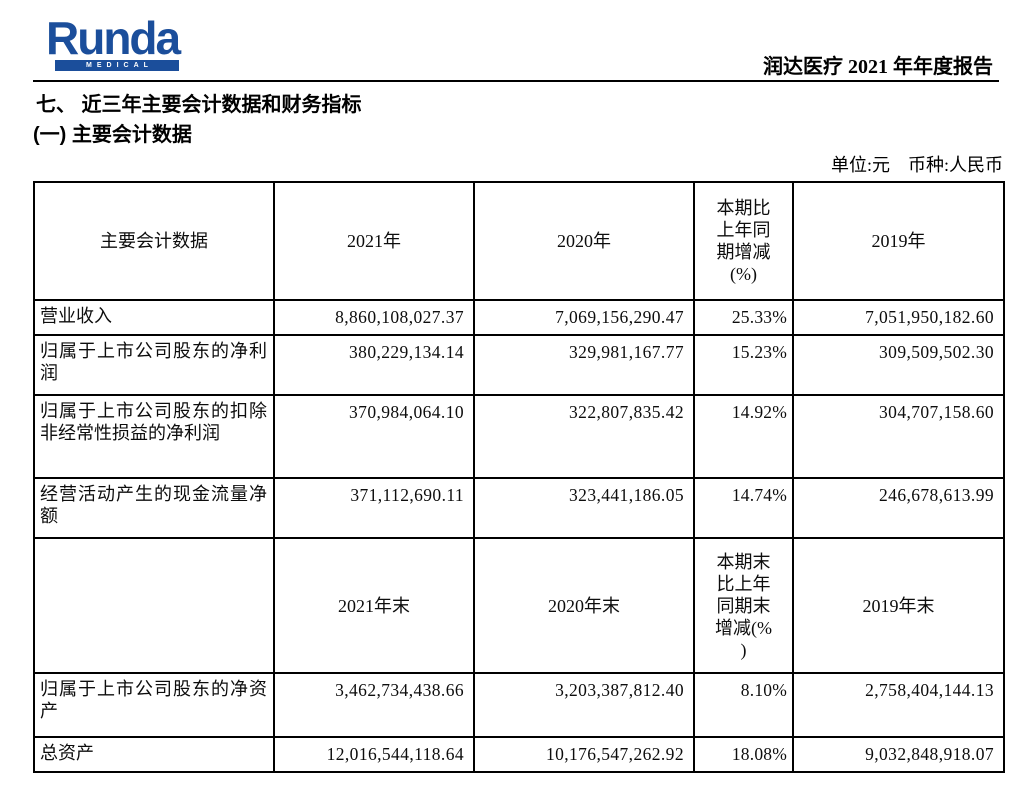 Image resolution: width=1009 pixels, height=790 pixels. What do you see at coordinates (584, 508) in the screenshot?
I see `value-cell: 323,441,186.05` at bounding box center [584, 508].